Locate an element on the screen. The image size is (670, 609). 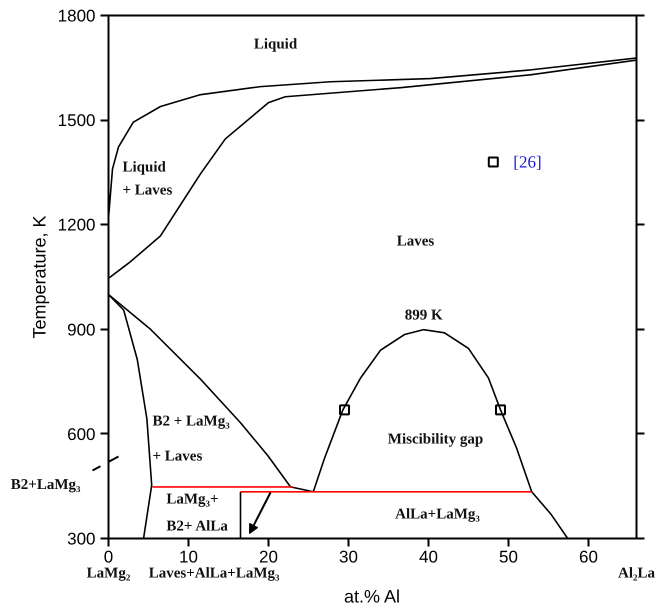
series-label: [26] is located at coordinates (527, 162).